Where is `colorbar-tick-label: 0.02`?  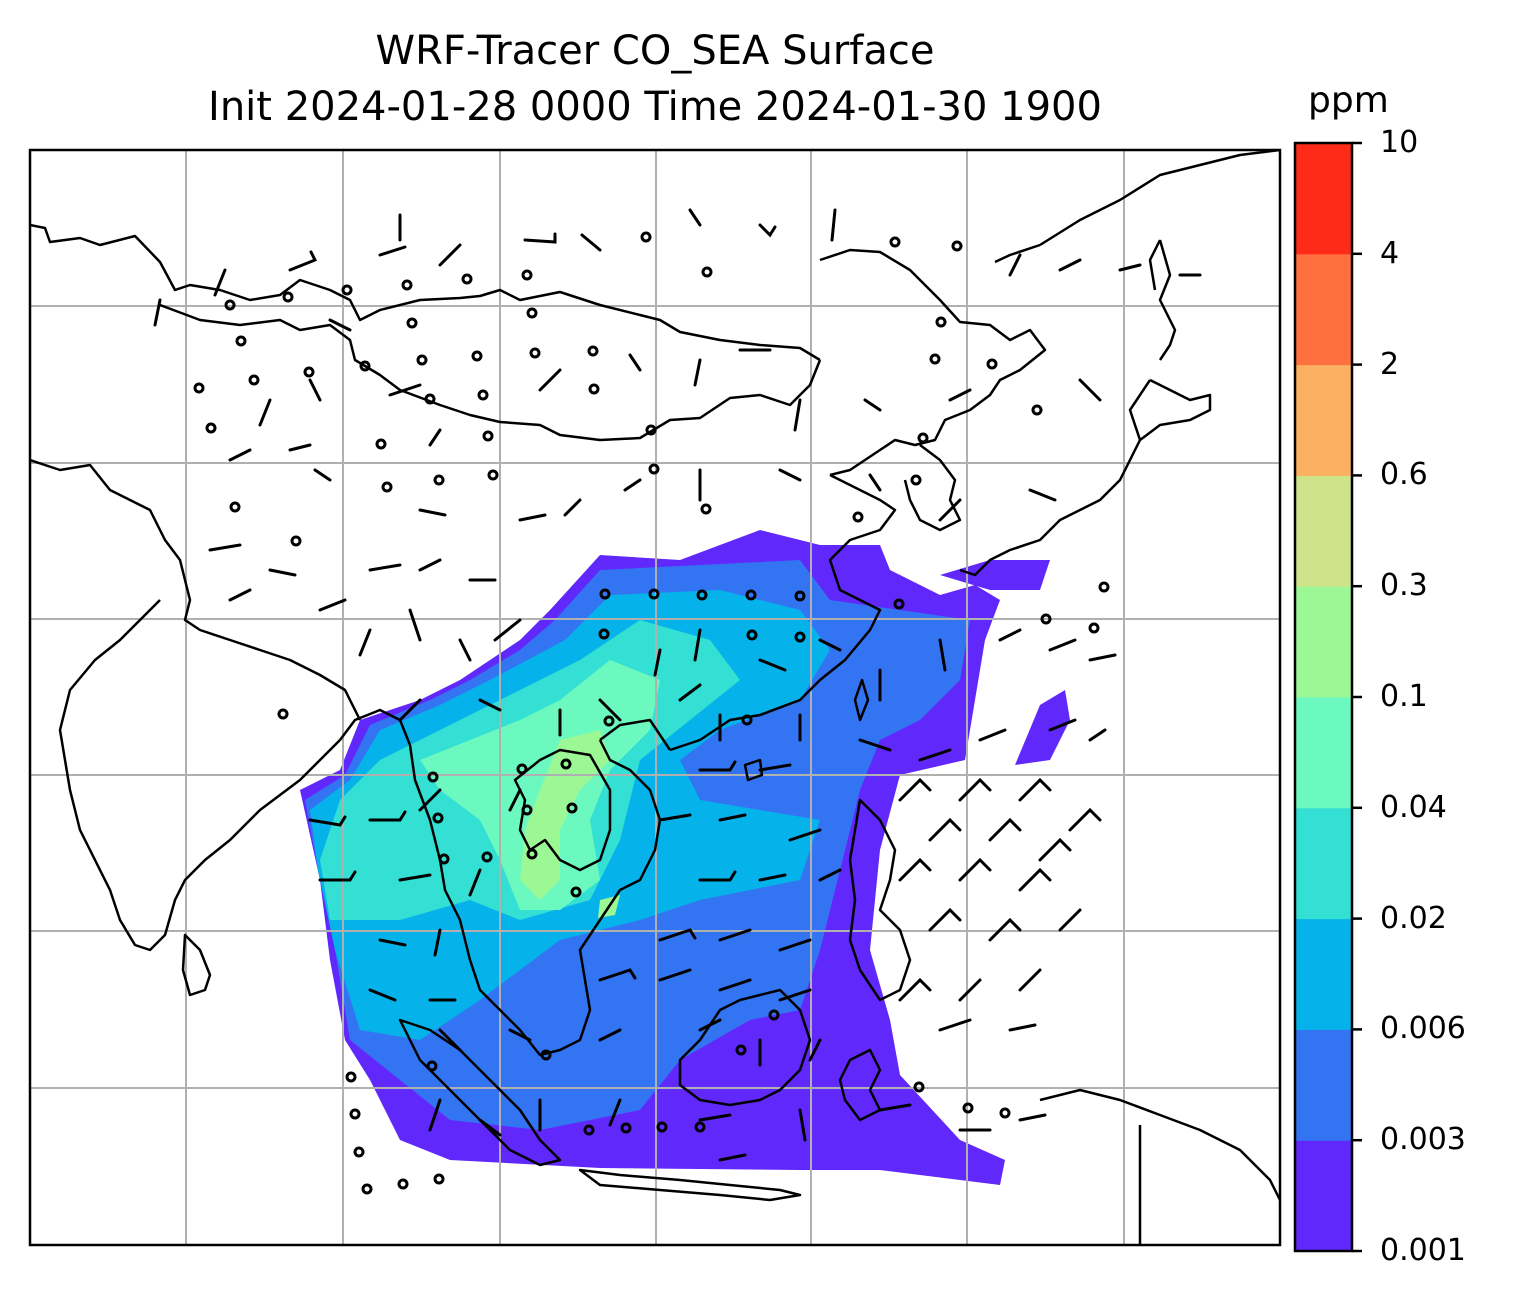
colorbar-tick-label: 0.02 is located at coordinates (1413, 918).